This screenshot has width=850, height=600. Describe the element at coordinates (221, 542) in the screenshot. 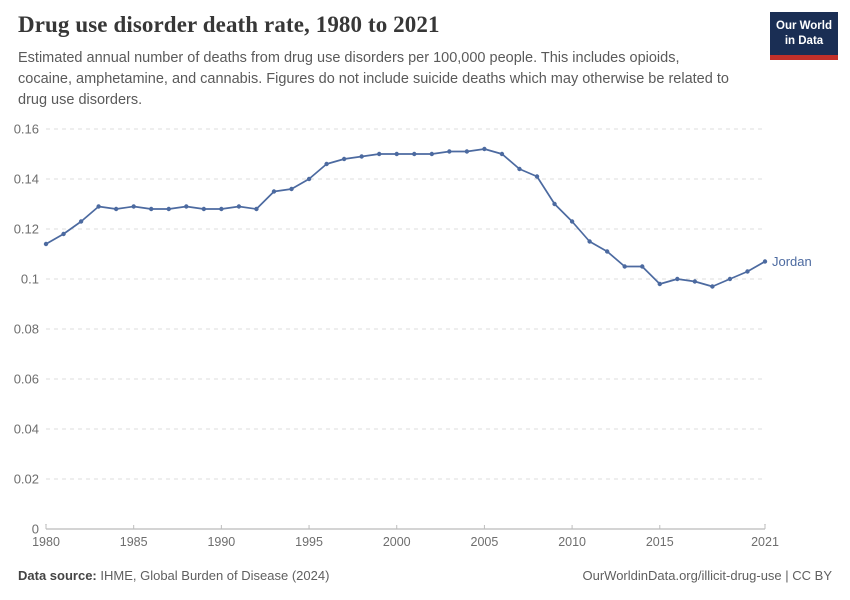

I see `x-axis-tick-label: 1990` at that location.